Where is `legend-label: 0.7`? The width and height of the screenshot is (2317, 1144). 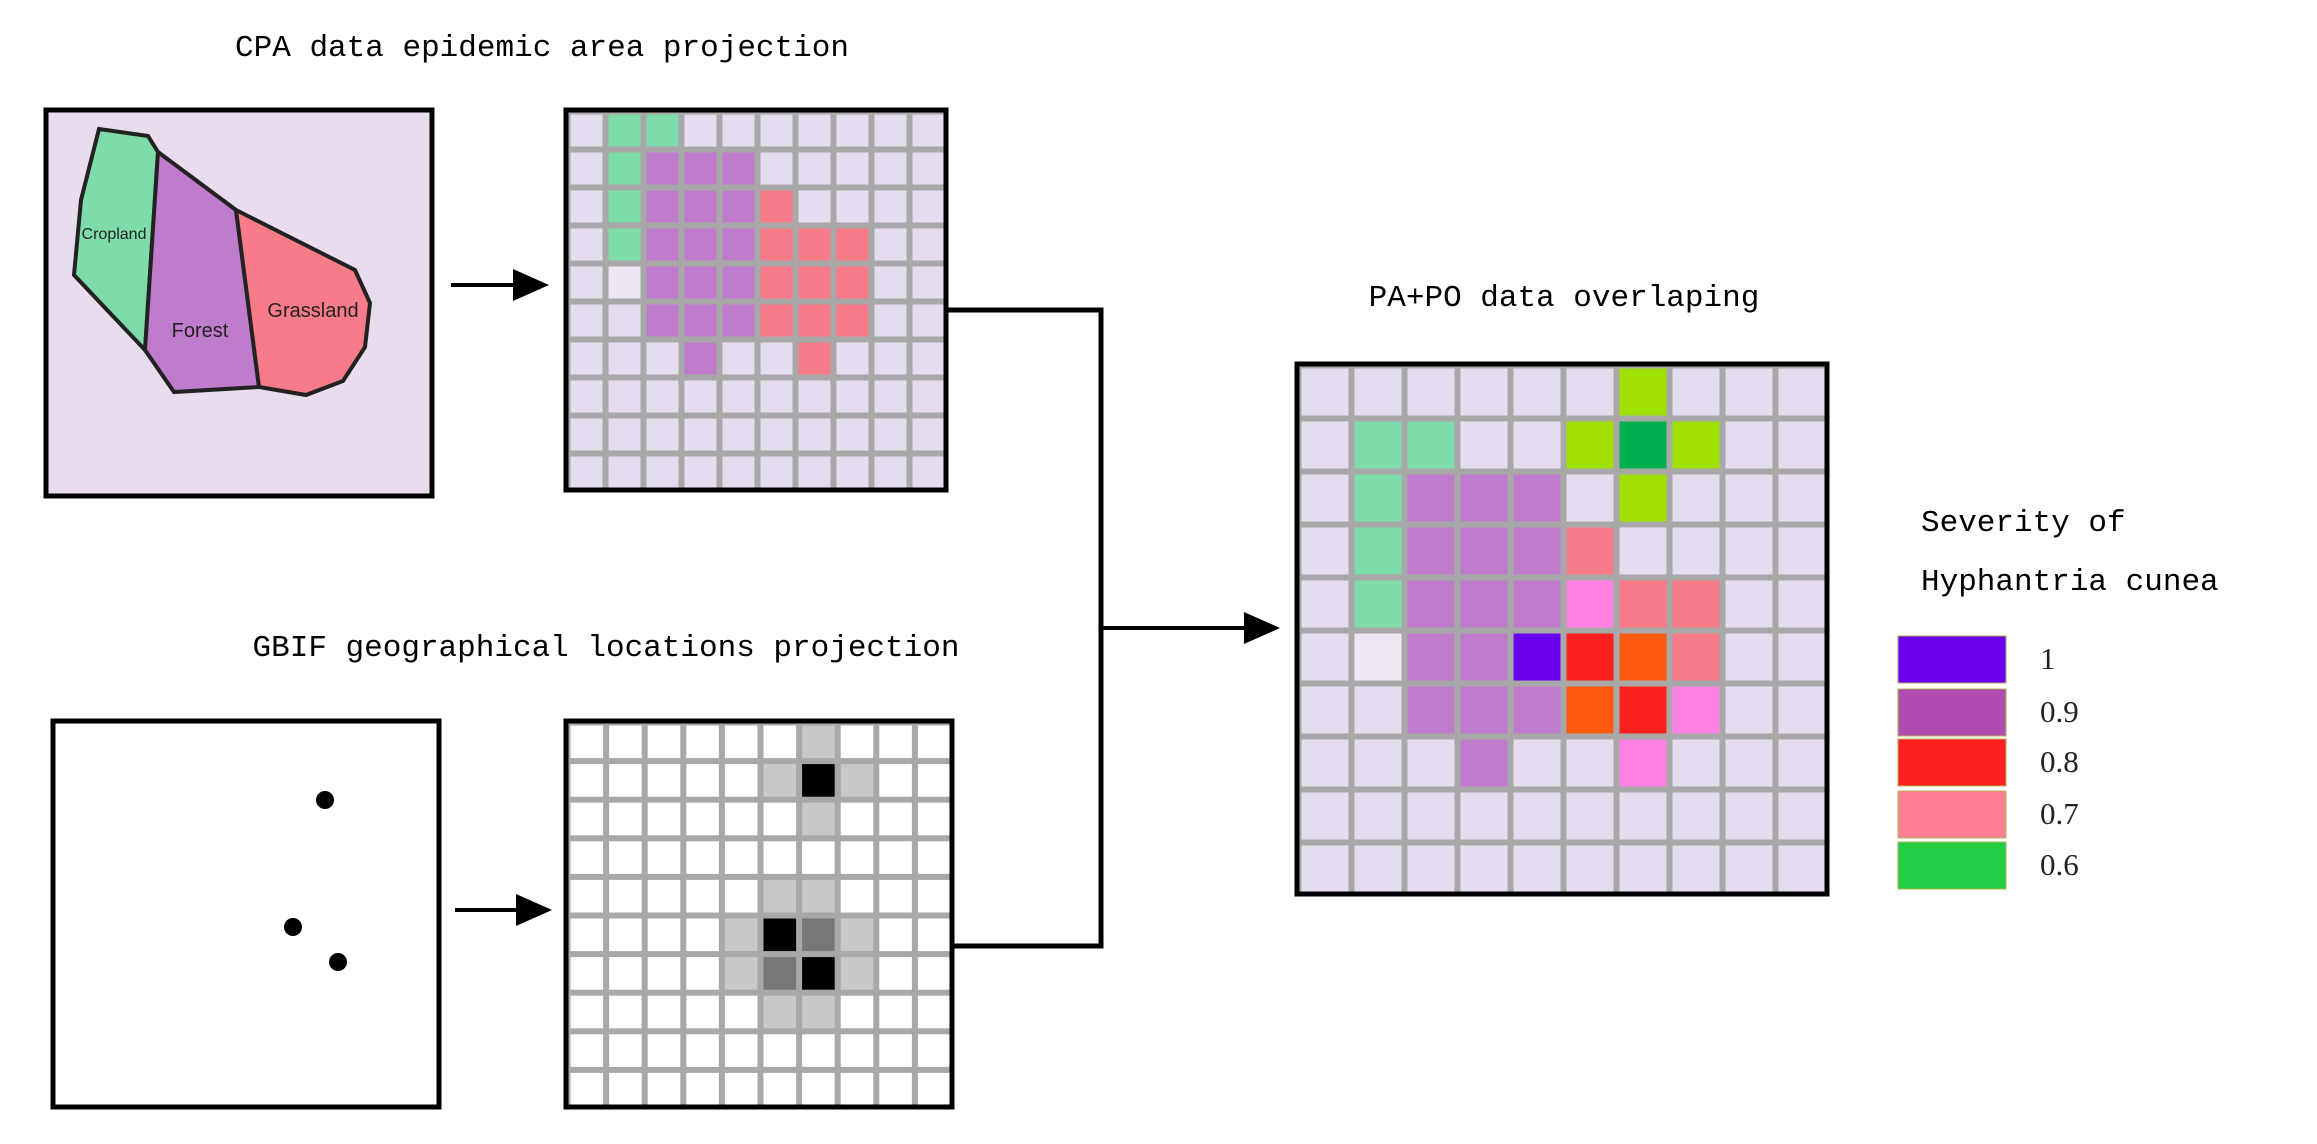 legend-label: 0.7 is located at coordinates (2059, 813).